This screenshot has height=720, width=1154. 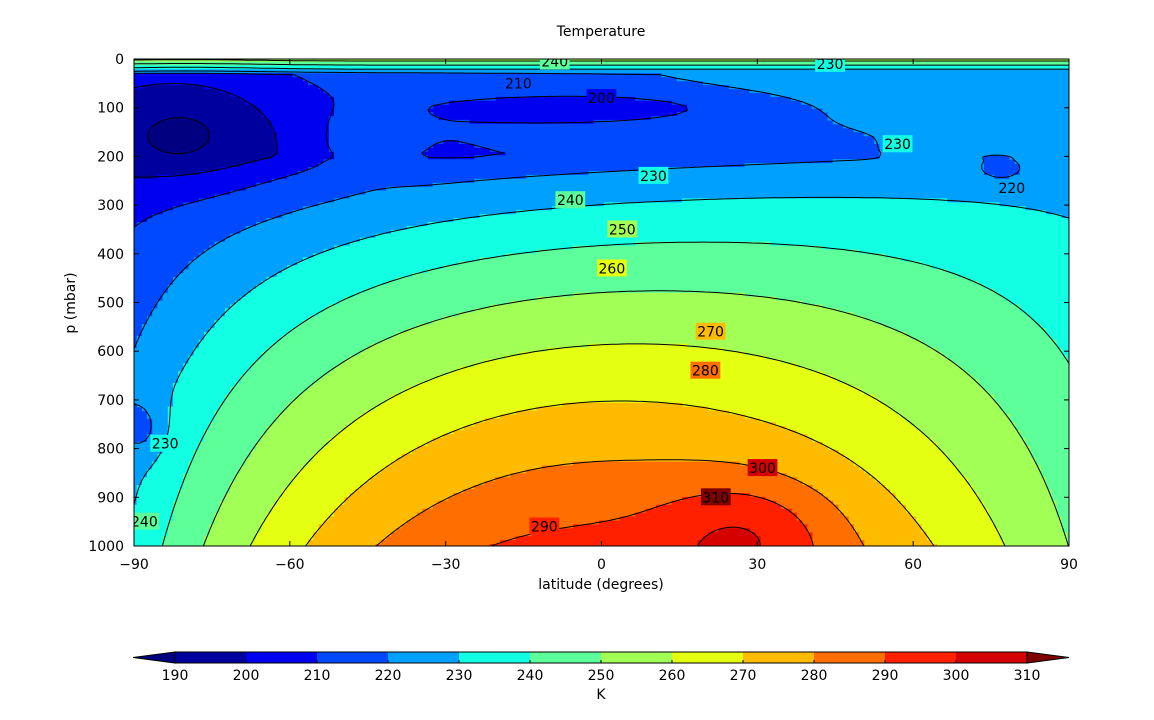 What do you see at coordinates (110, 255) in the screenshot?
I see `y-tick-label: 400` at bounding box center [110, 255].